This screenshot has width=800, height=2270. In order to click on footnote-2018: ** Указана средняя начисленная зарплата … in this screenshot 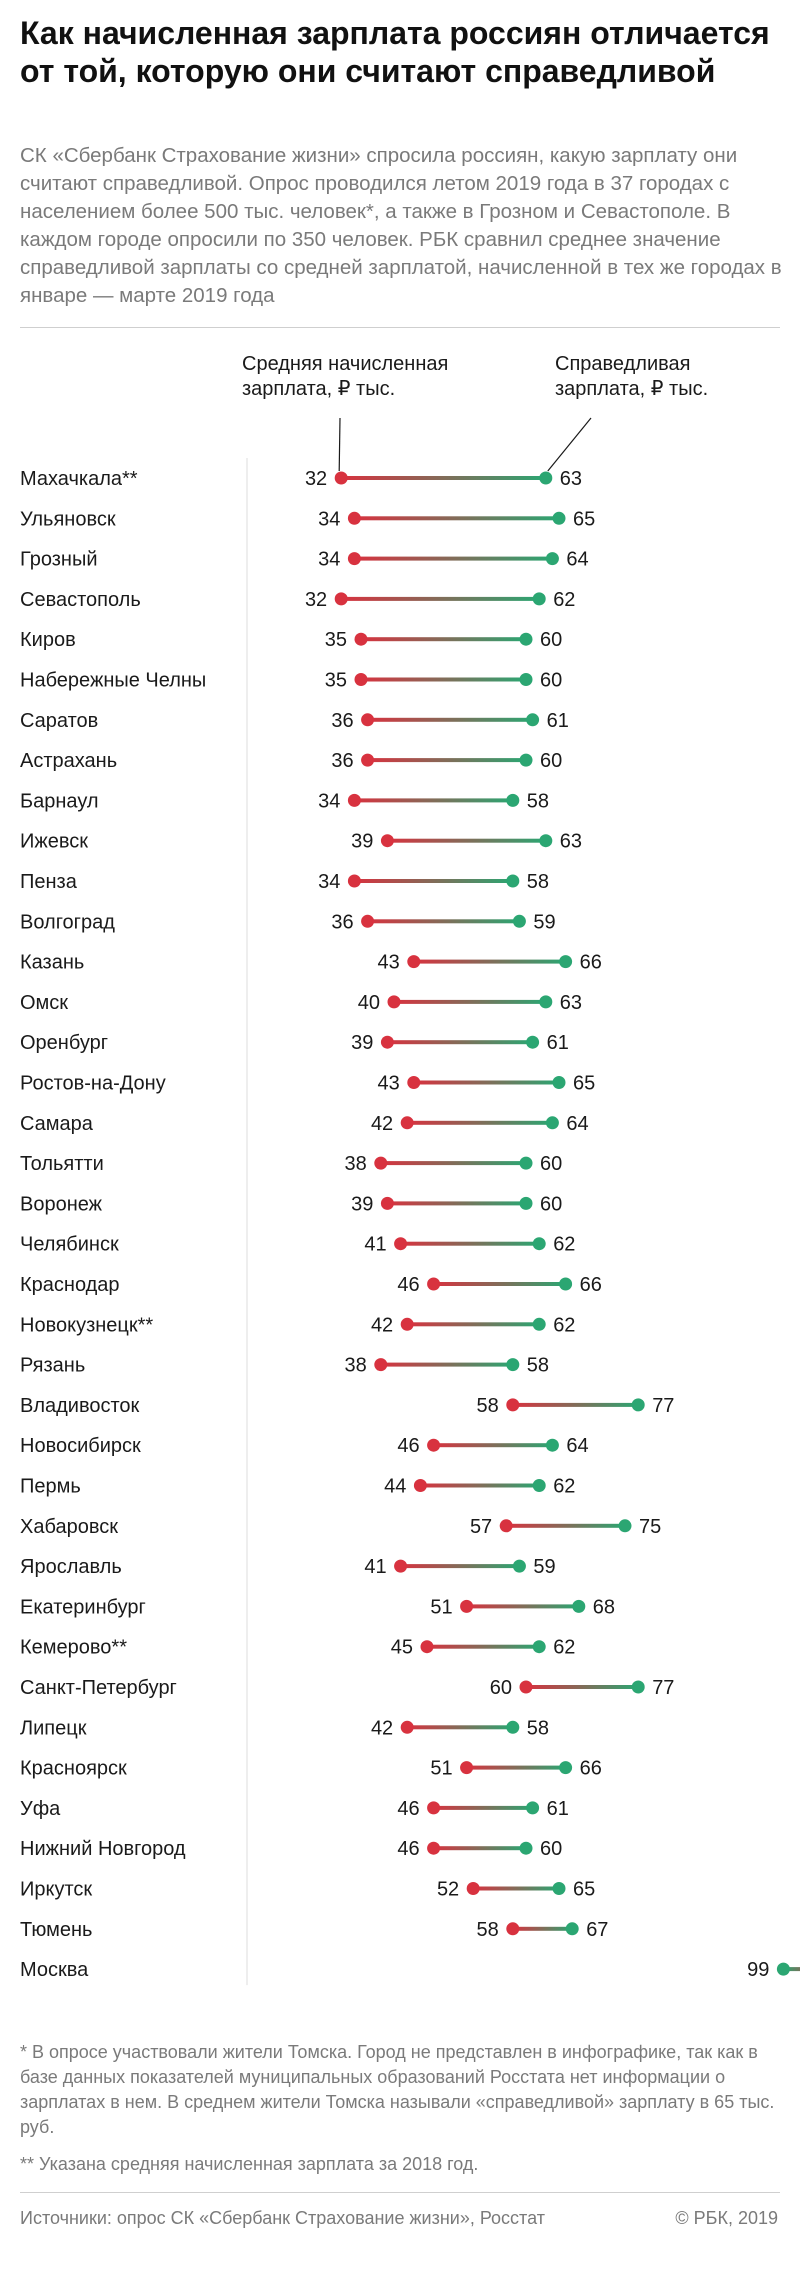, I will do `click(249, 2164)`.